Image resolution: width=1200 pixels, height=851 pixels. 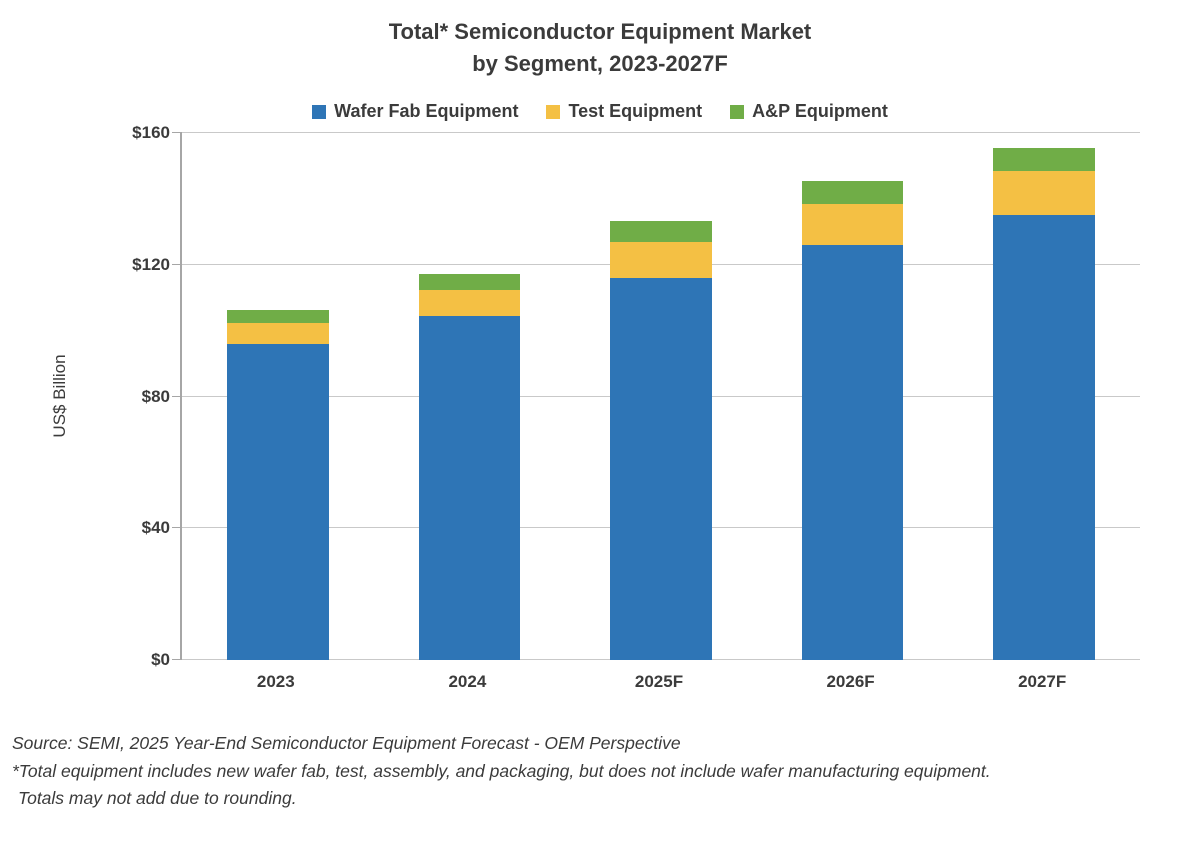 I want to click on x-tick-label-2024: 2024, so click(x=467, y=681).